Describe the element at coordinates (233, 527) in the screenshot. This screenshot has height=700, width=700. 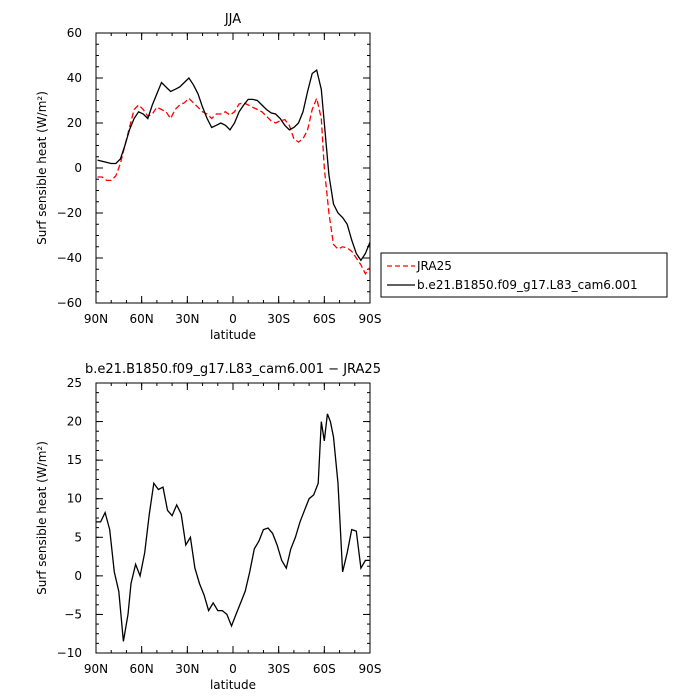
I see `series-line-difference` at that location.